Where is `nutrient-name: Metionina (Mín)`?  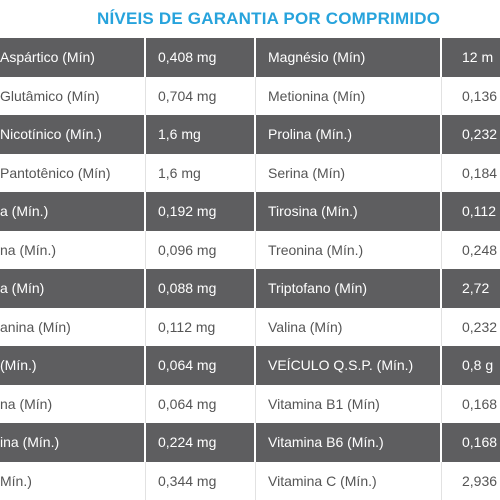
nutrient-name: Metionina (Mín) is located at coordinates (349, 95).